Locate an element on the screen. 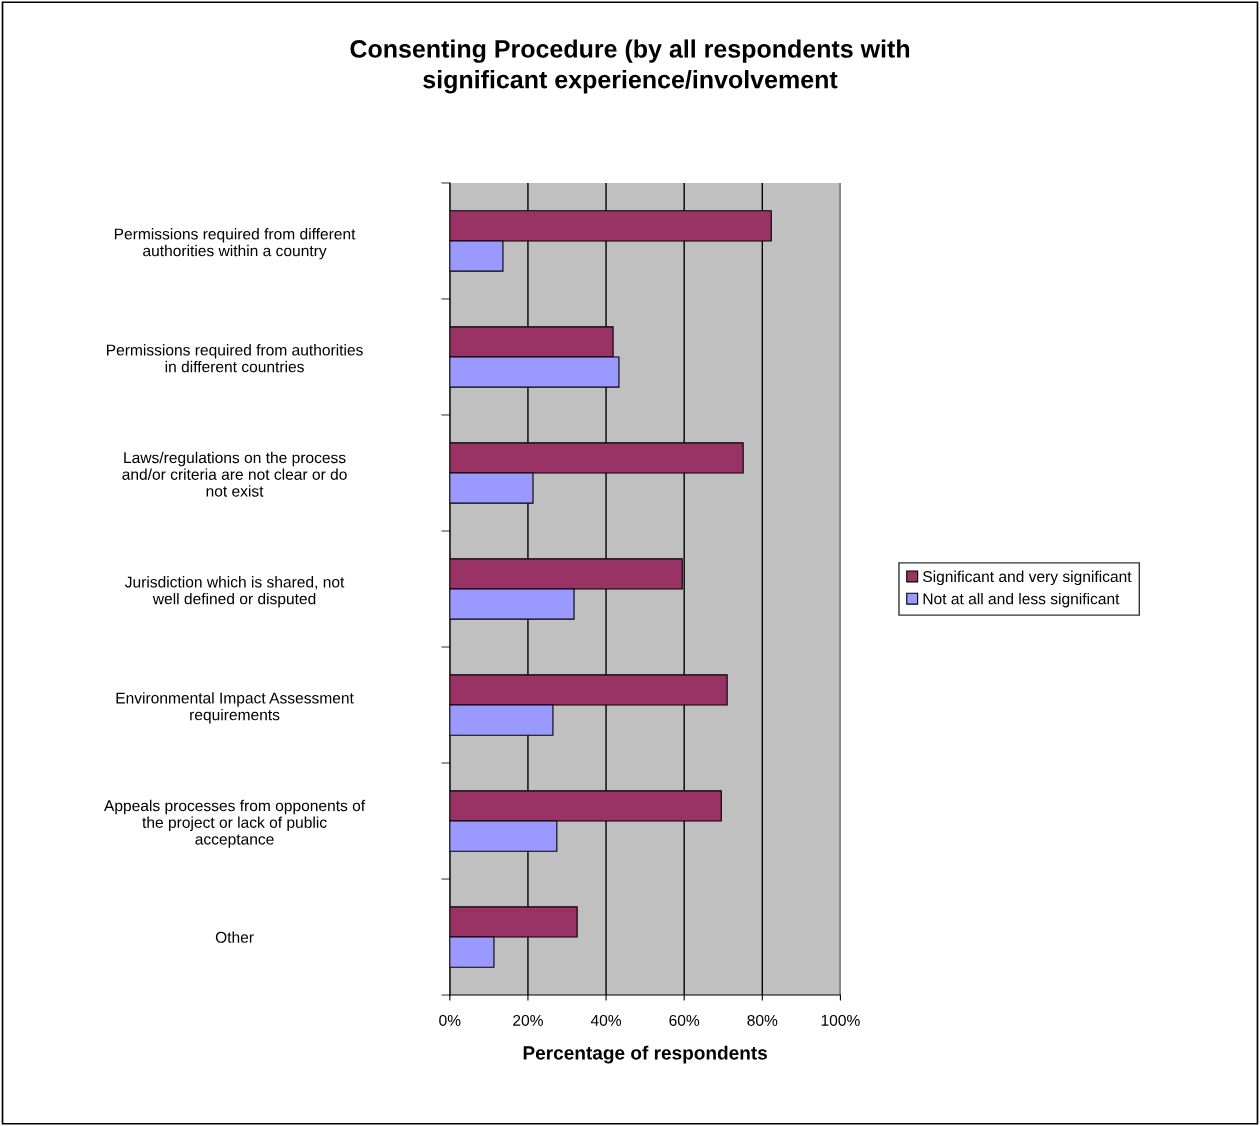 The width and height of the screenshot is (1260, 1126). legend-label: Significant and very significant is located at coordinates (1027, 578).